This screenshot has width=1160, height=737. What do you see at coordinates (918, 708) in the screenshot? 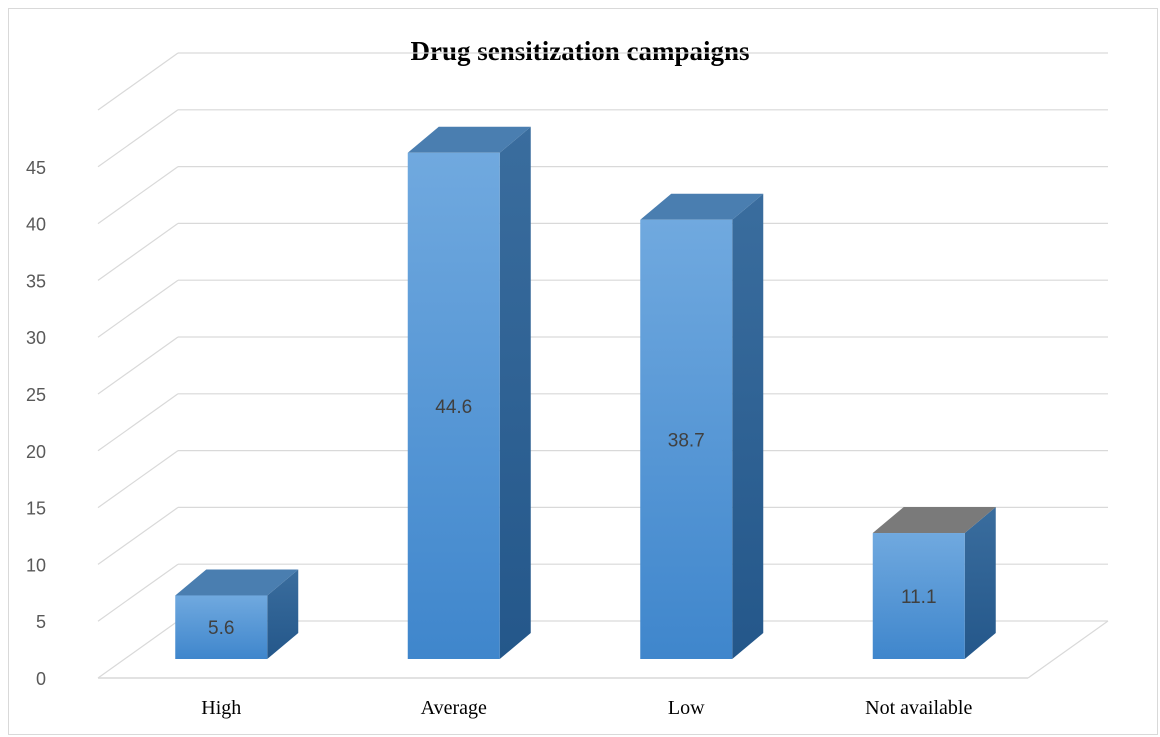
I see `x-tick-label: Not available` at bounding box center [918, 708].